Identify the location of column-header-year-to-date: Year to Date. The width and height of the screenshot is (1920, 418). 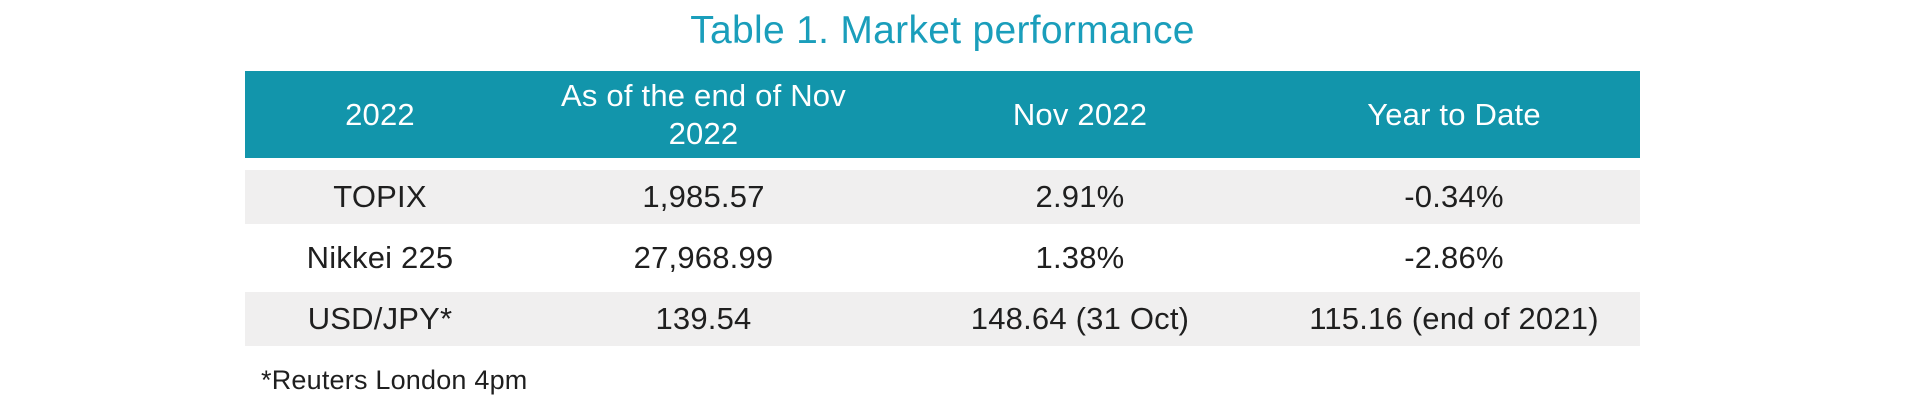
(1454, 114).